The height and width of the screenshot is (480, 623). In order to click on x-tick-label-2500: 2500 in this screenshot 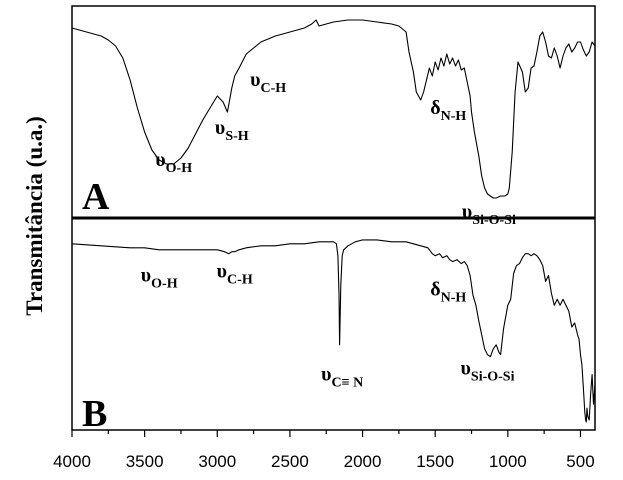, I will do `click(290, 461)`.